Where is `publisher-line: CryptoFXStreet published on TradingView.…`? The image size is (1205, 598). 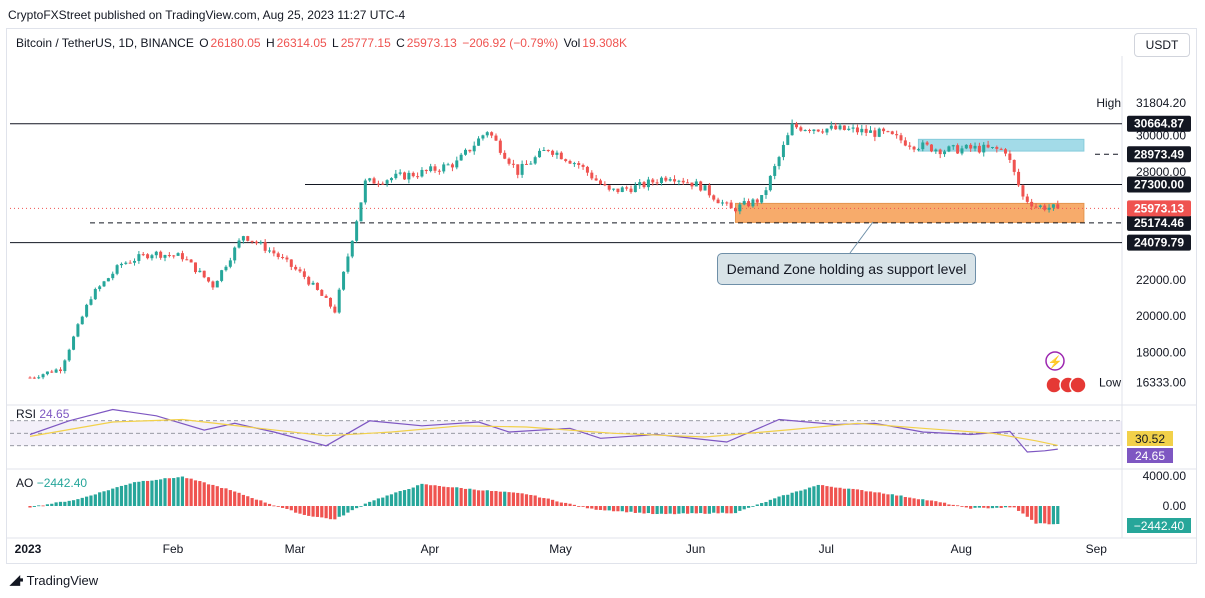 publisher-line: CryptoFXStreet published on TradingView.… is located at coordinates (207, 15).